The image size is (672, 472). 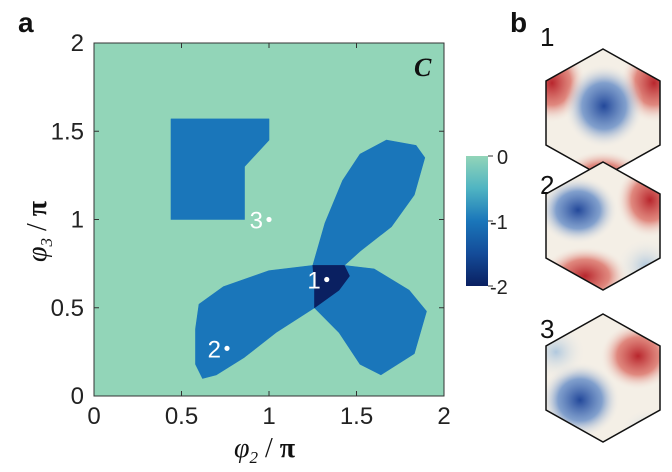 What do you see at coordinates (499, 223) in the screenshot?
I see `colorbar-tick-1: -1` at bounding box center [499, 223].